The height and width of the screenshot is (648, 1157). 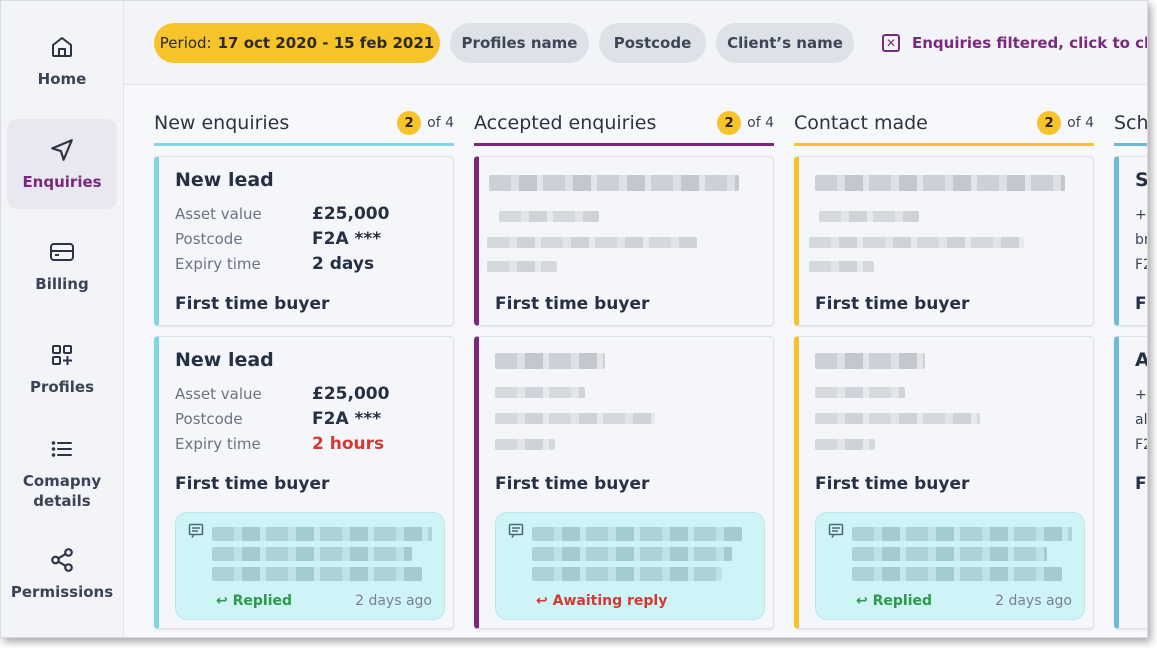 What do you see at coordinates (652, 43) in the screenshot?
I see `postcode-filter: Postcode` at bounding box center [652, 43].